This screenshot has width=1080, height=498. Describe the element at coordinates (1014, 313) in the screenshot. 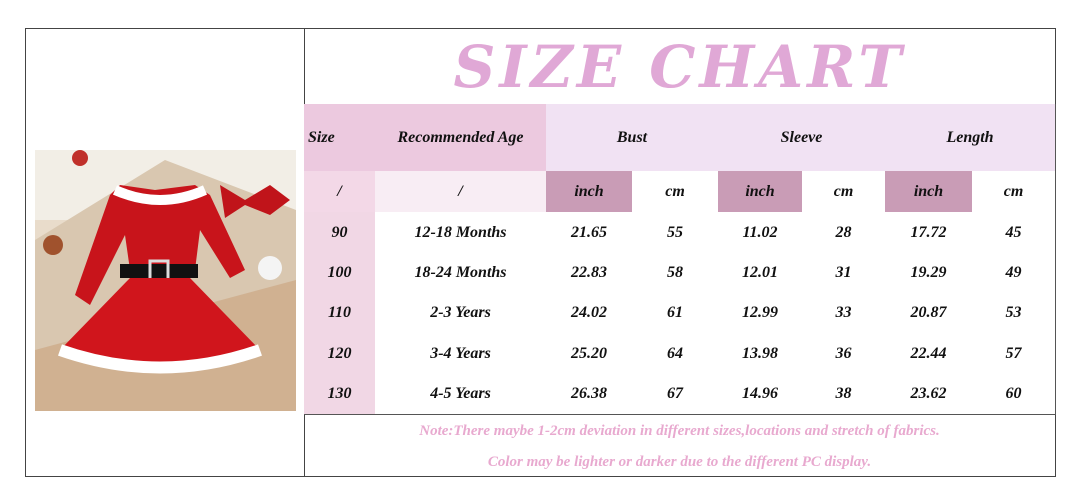

I see `table-cell: 53` at that location.